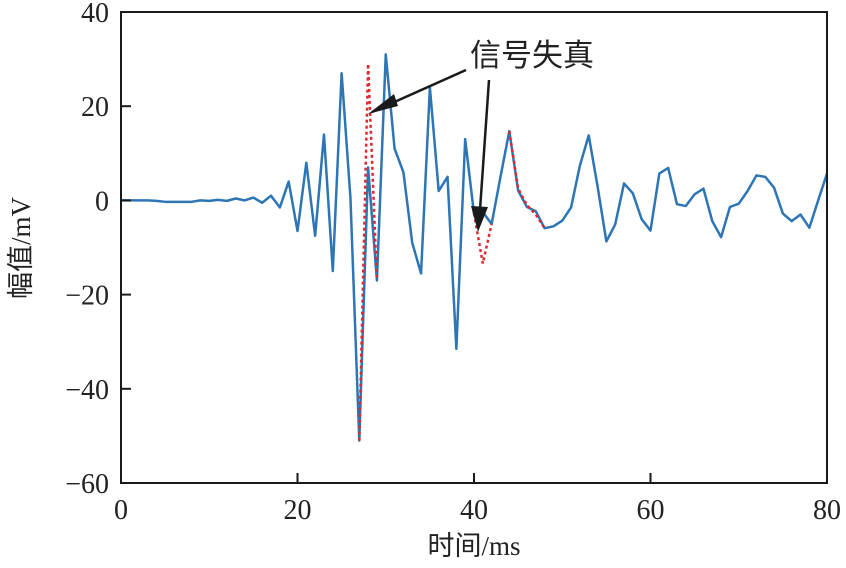 The height and width of the screenshot is (568, 846). What do you see at coordinates (479, 219) in the screenshot?
I see `arrowhead-2-icon` at bounding box center [479, 219].